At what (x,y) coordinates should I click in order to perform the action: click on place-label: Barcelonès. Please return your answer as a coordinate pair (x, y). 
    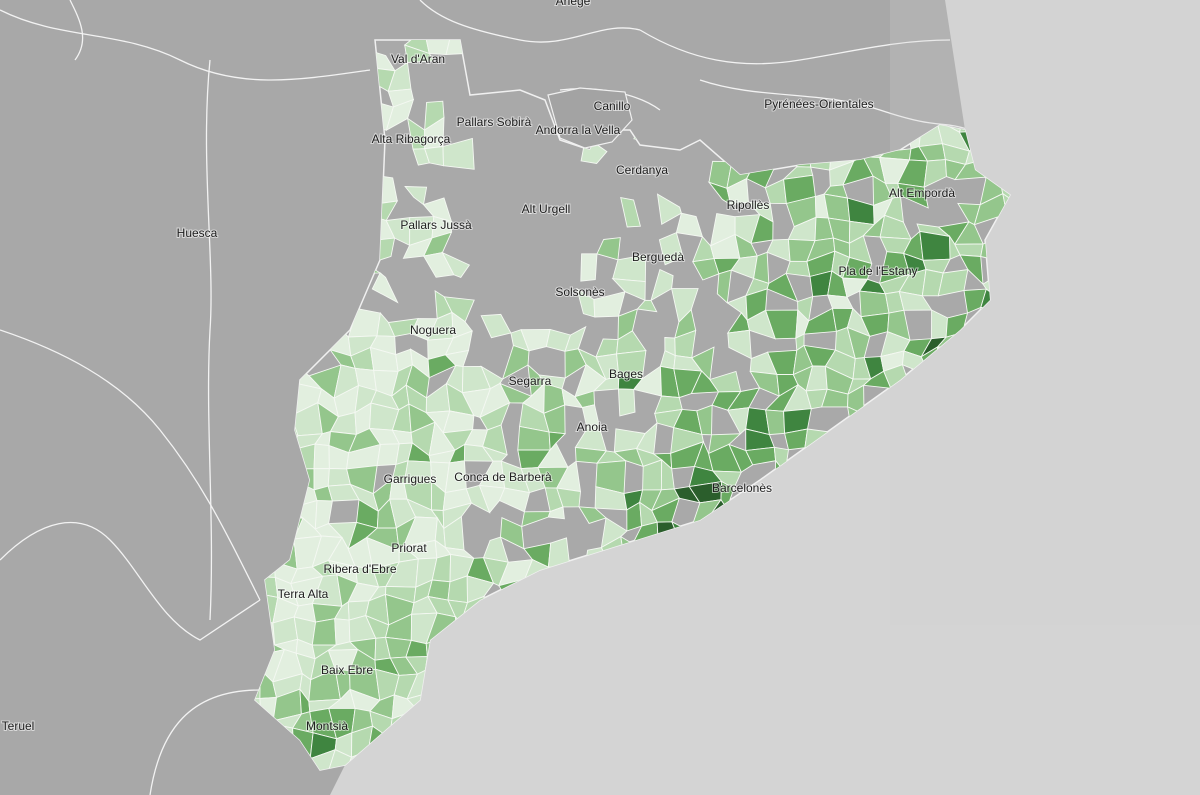
    Looking at the image, I should click on (742, 488).